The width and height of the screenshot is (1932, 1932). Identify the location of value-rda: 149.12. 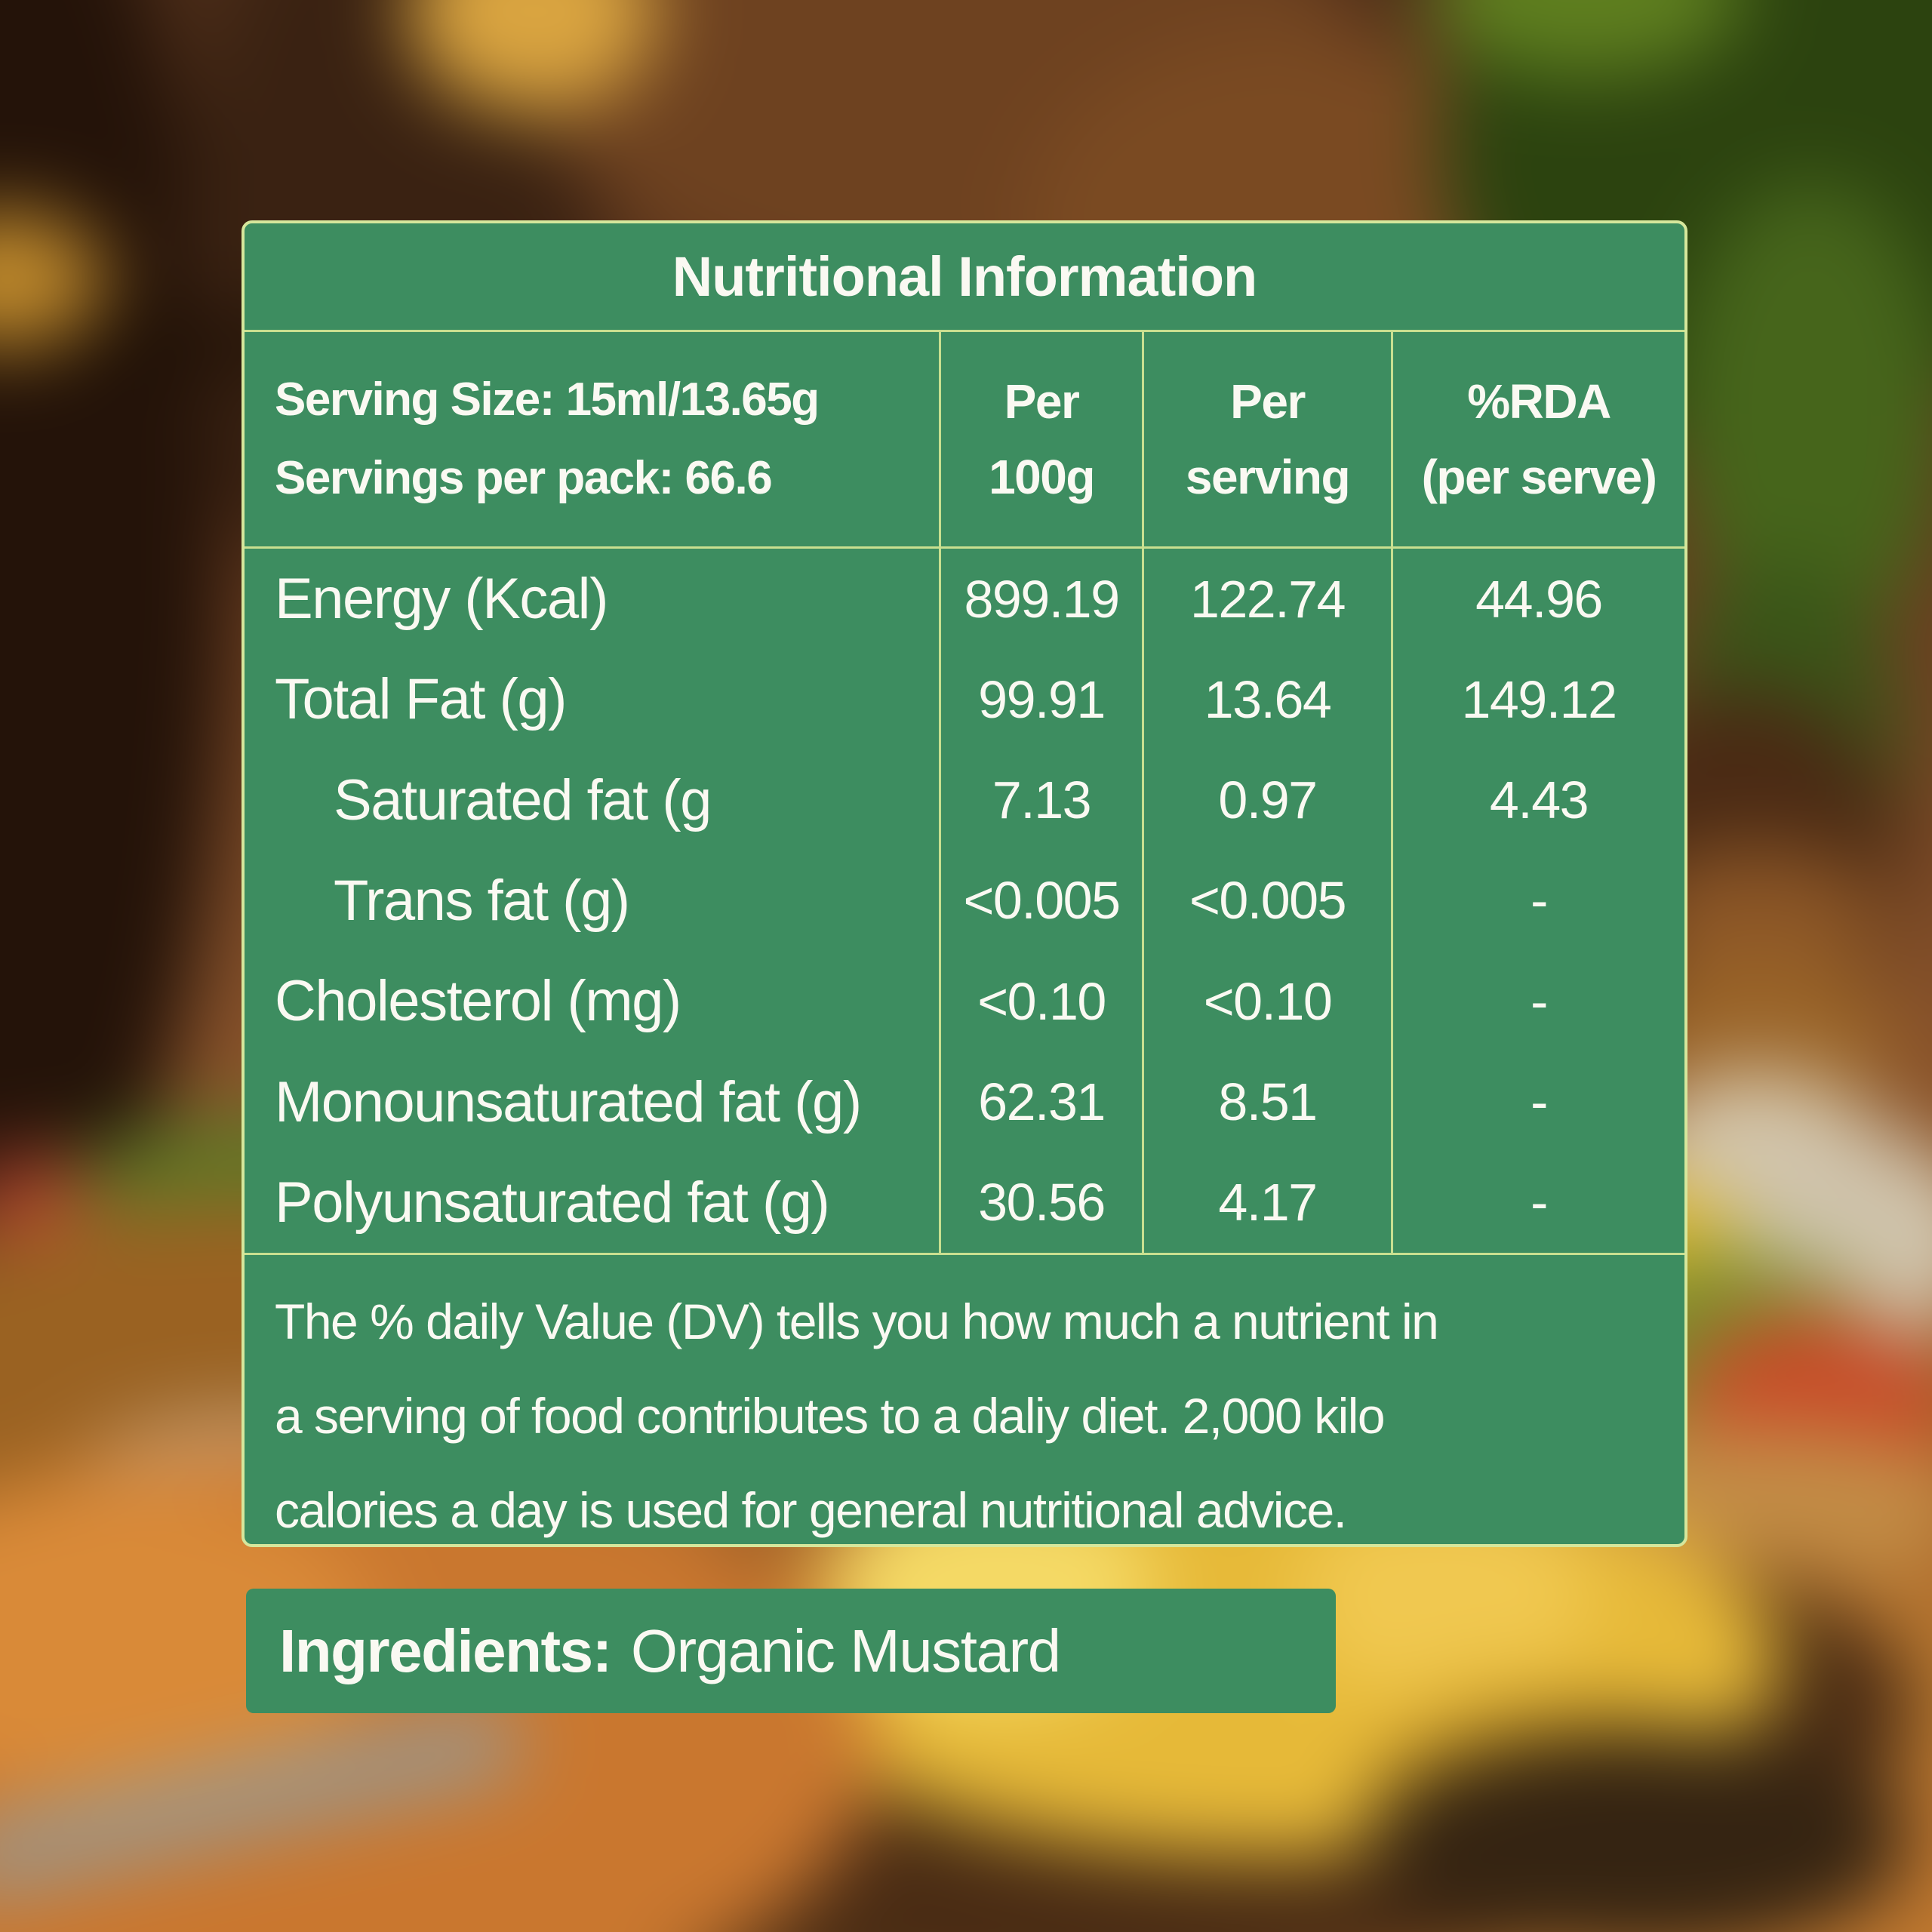
(1539, 699).